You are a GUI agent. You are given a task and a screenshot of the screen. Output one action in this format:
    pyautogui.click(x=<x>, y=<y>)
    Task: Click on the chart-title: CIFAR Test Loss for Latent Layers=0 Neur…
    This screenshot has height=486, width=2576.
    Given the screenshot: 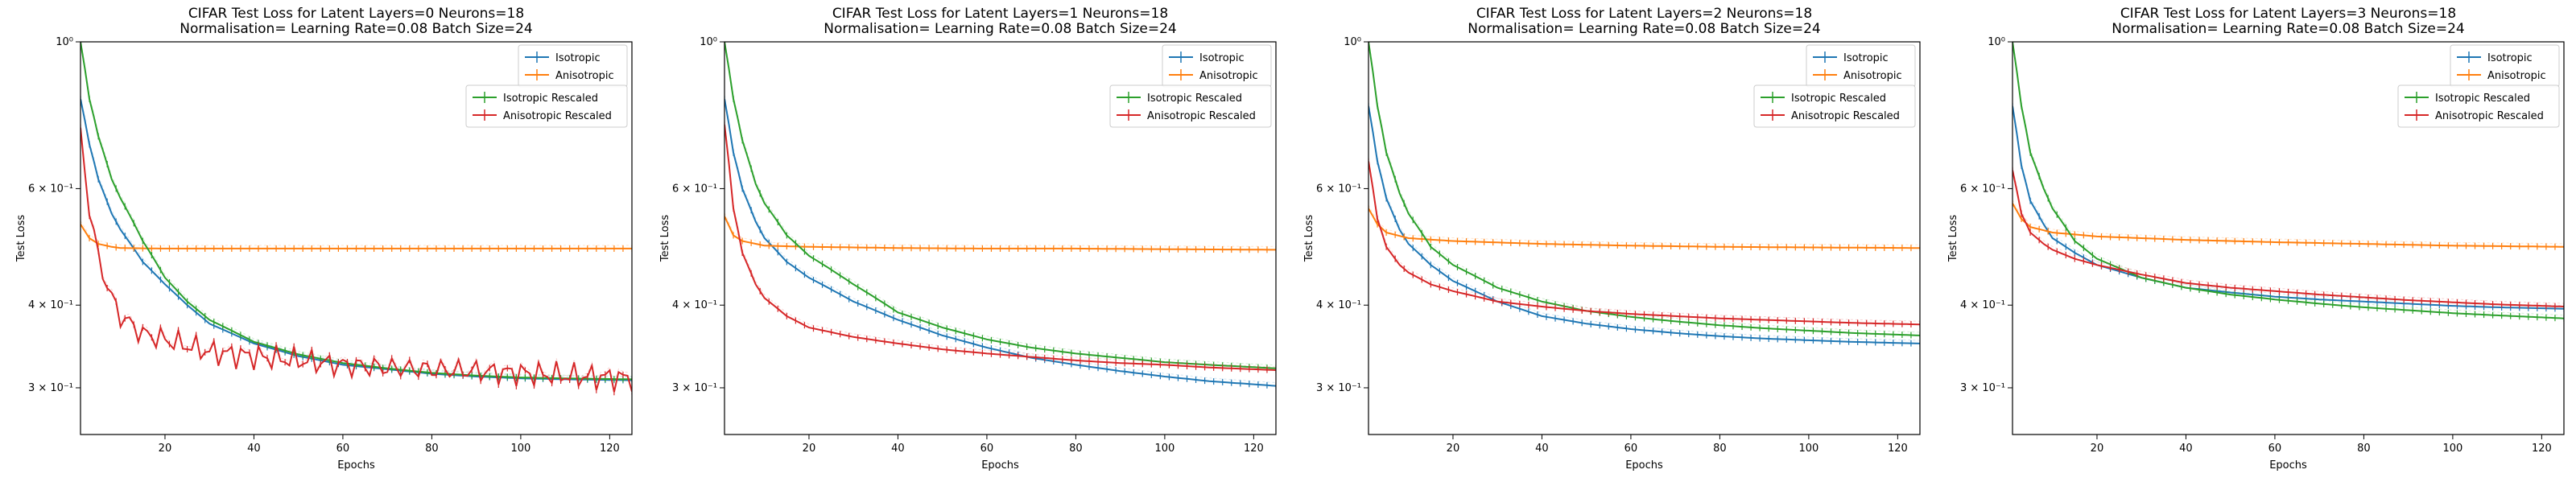 What is the action you would take?
    pyautogui.click(x=356, y=14)
    